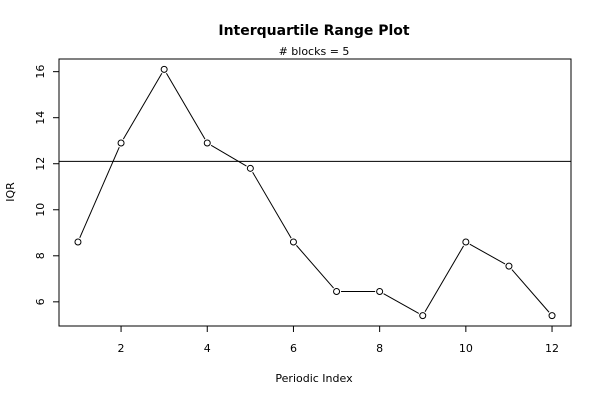  Describe the element at coordinates (40, 301) in the screenshot. I see `y-tick-label: 6` at that location.